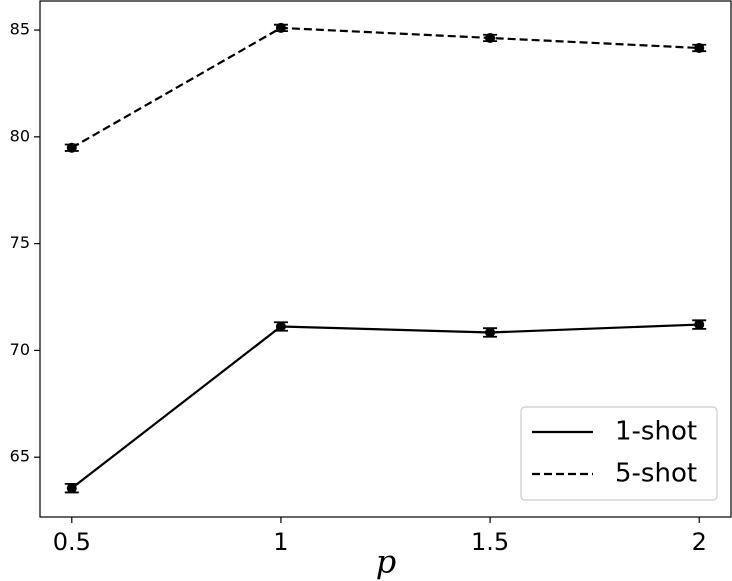  What do you see at coordinates (20, 349) in the screenshot?
I see `y-tick-label: 70` at bounding box center [20, 349].